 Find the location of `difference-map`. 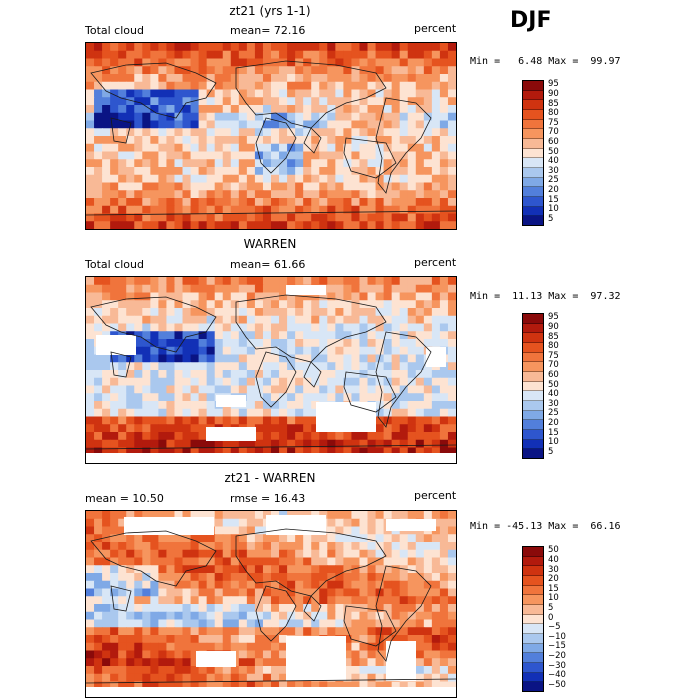

difference-map is located at coordinates (271, 604).